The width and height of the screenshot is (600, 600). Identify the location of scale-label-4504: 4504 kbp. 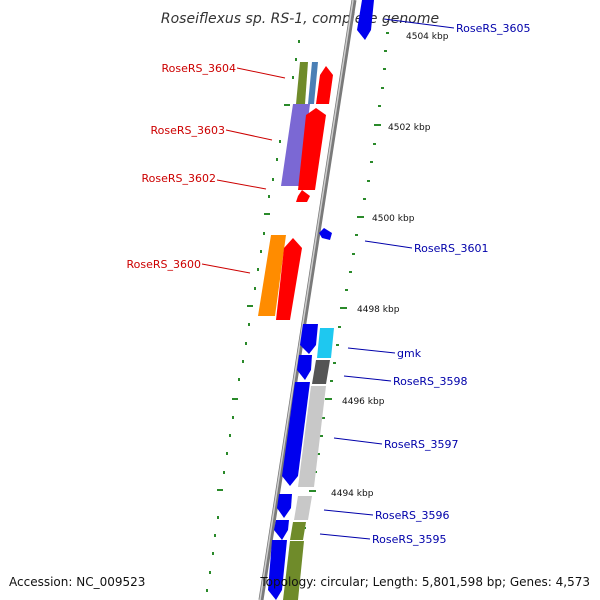
(427, 37).